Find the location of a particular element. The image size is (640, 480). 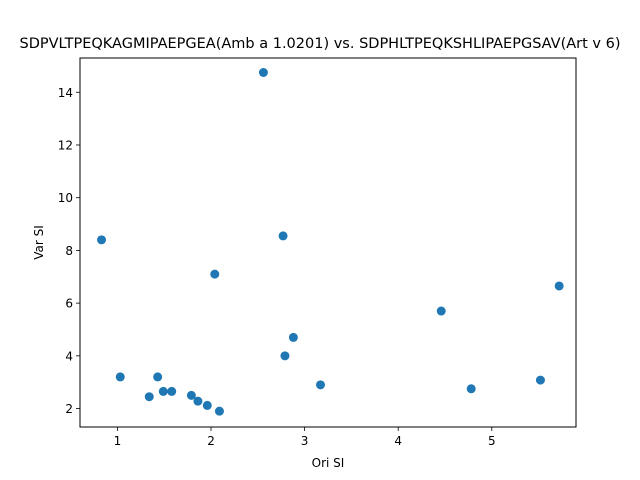

y-tick-label: 2 is located at coordinates (69, 409).